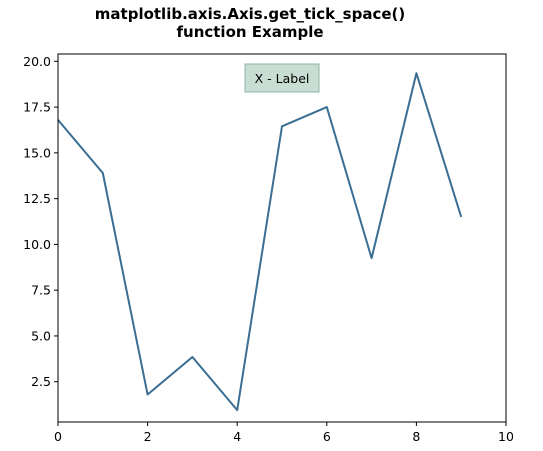 This screenshot has width=543, height=451. What do you see at coordinates (416, 436) in the screenshot?
I see `x-tick-label: 8` at bounding box center [416, 436].